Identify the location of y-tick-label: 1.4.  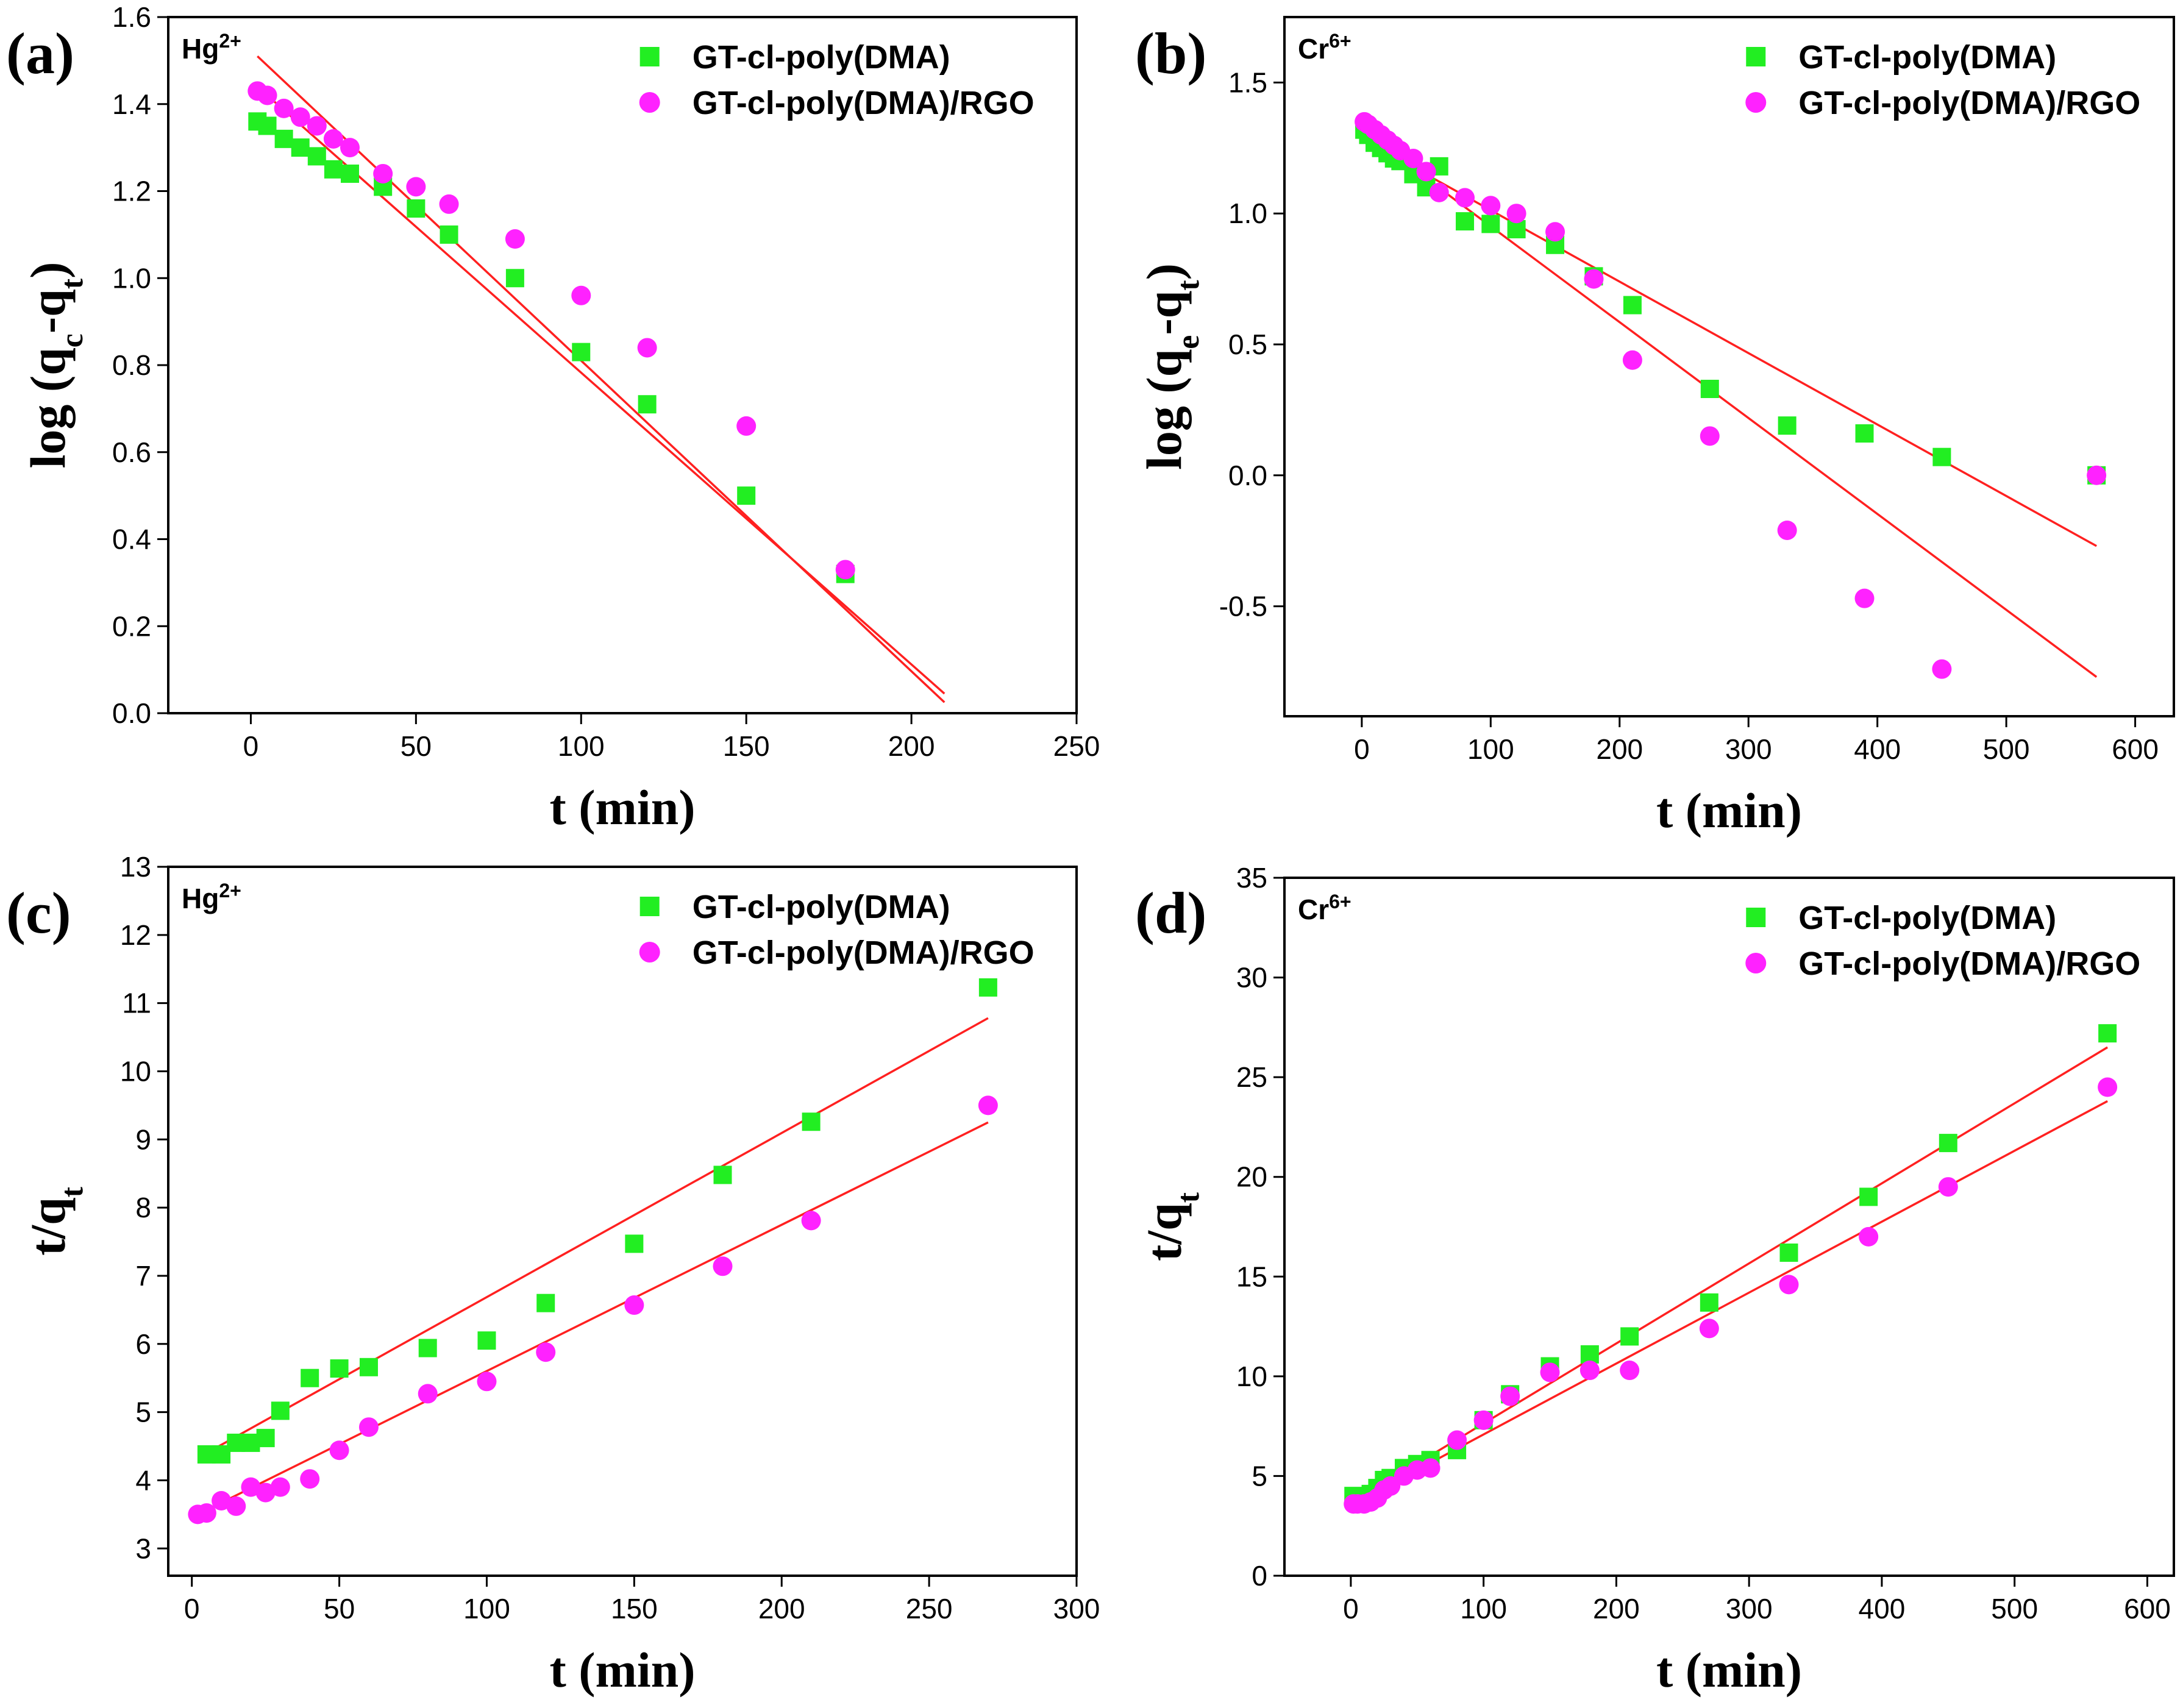
(131, 104).